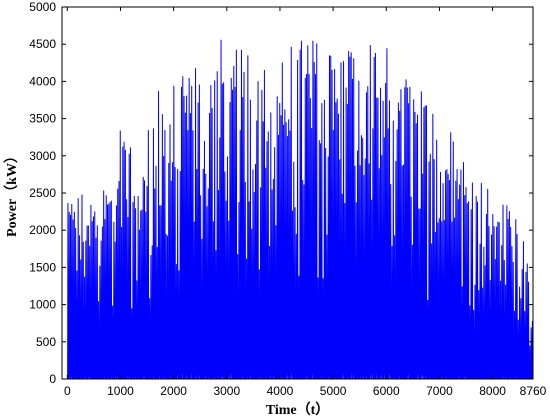  I want to click on x-tick-label: 3000, so click(226, 391).